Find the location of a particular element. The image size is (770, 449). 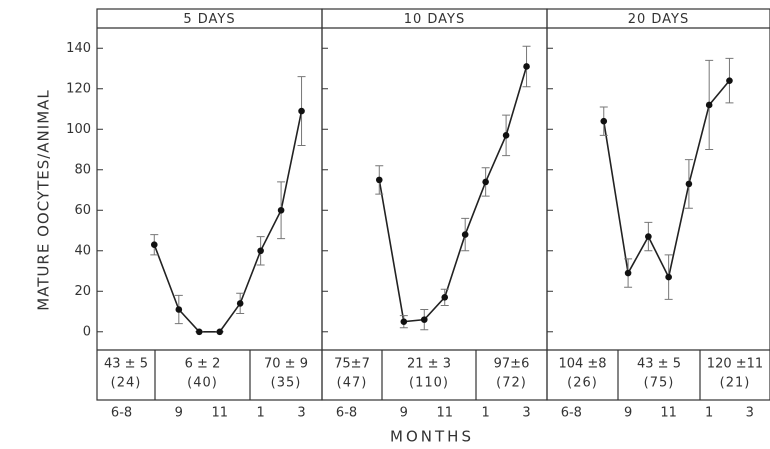

summary-mean: 6 ± 2 is located at coordinates (203, 364).